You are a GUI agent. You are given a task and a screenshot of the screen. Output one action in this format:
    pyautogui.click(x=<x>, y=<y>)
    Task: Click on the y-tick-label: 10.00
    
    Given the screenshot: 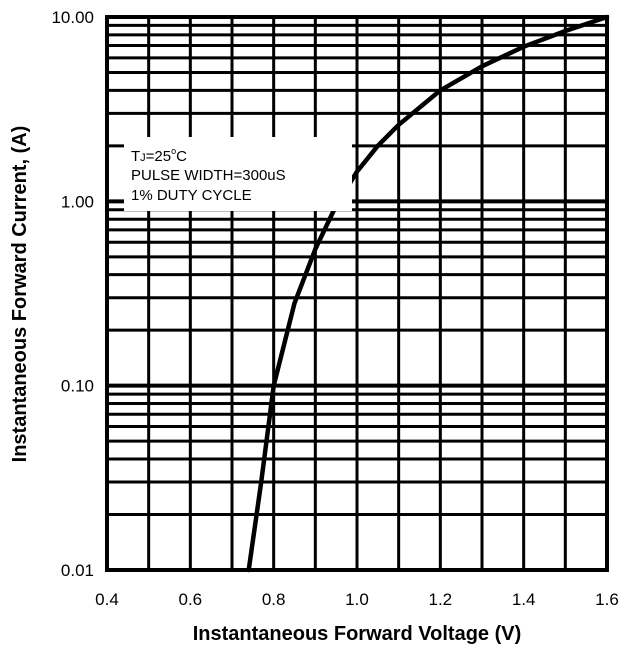 What is the action you would take?
    pyautogui.click(x=72, y=17)
    